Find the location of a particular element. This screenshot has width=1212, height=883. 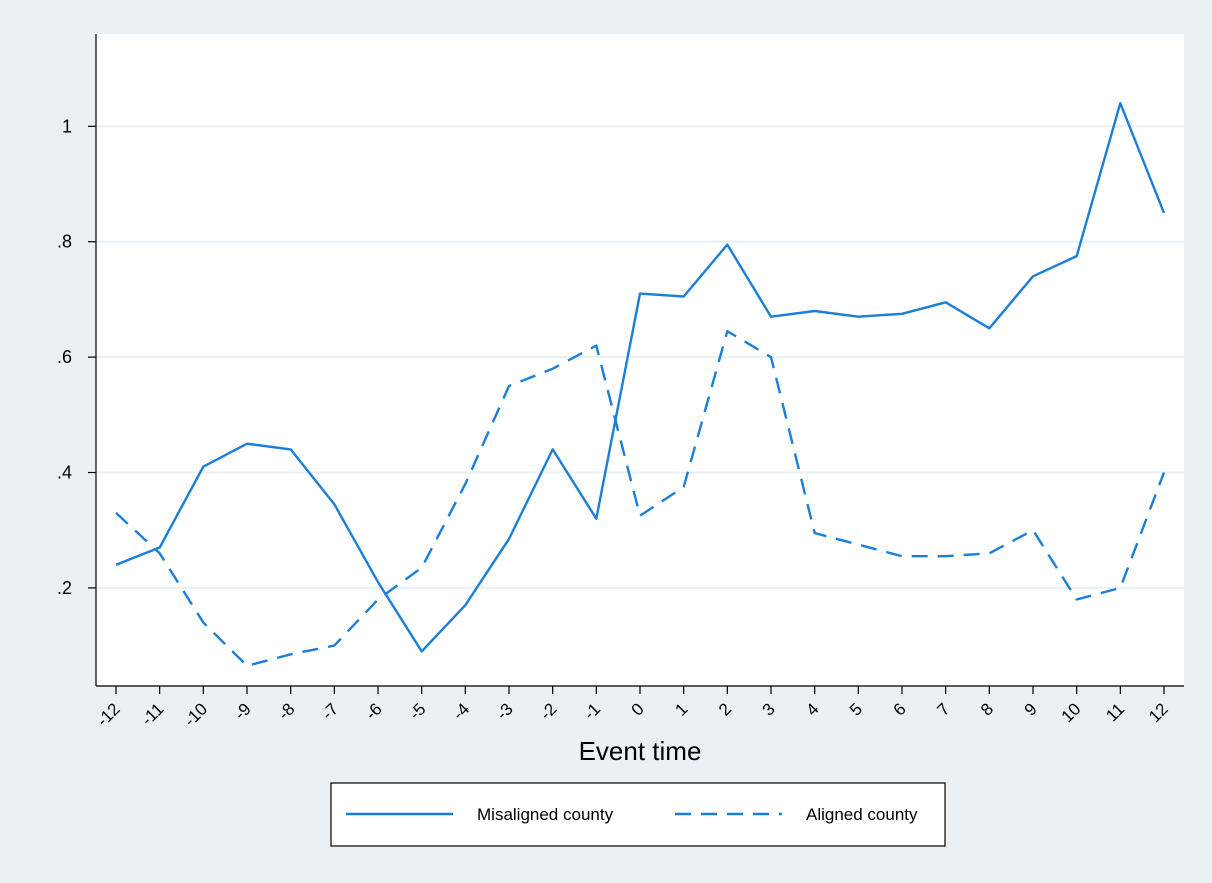

x-tick-label: -2 is located at coordinates (548, 711).